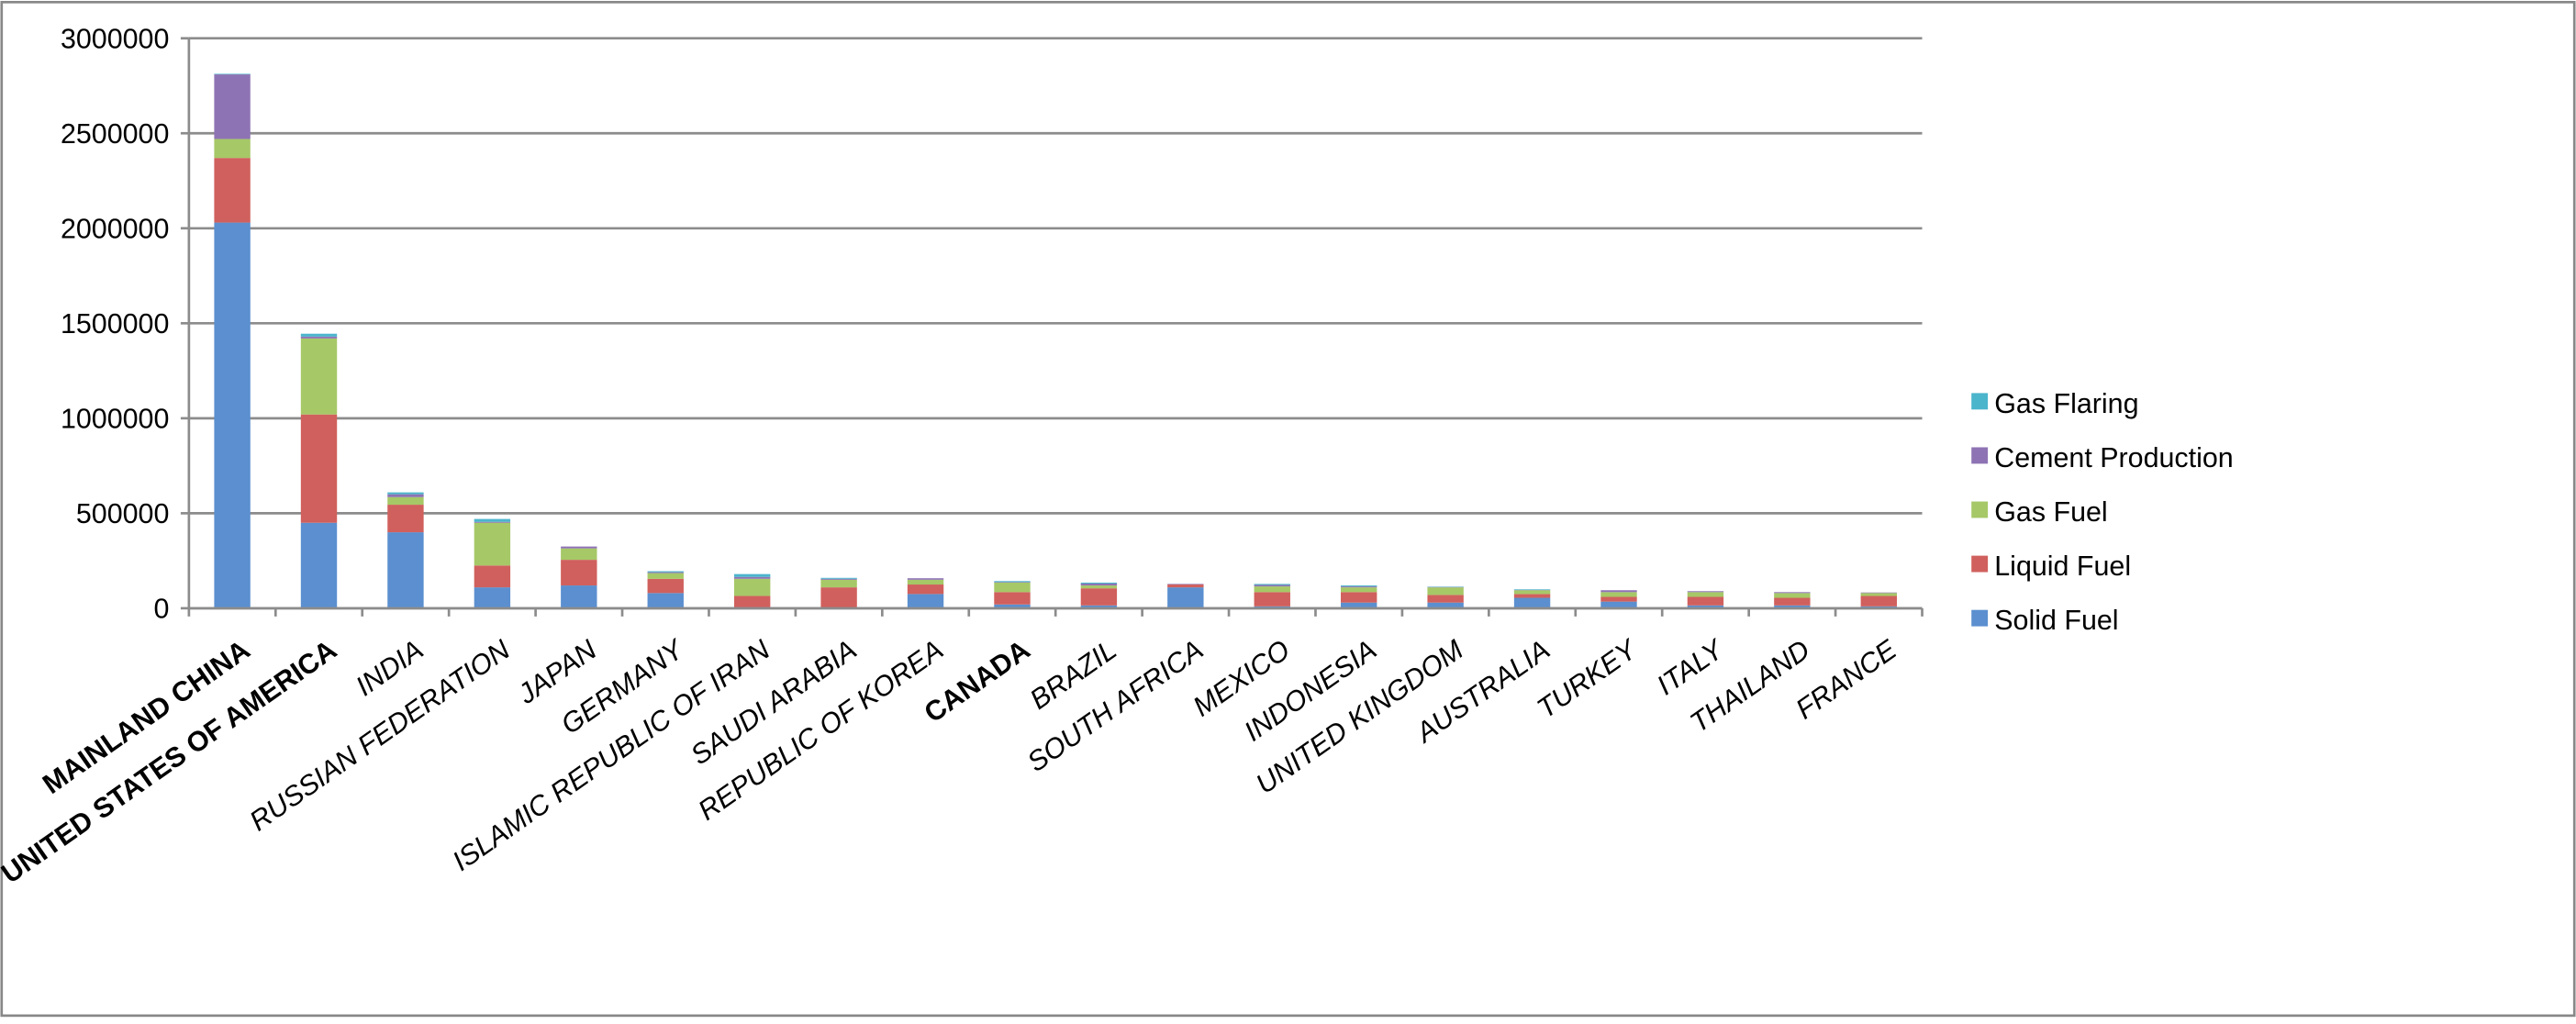 The height and width of the screenshot is (1024, 2576). What do you see at coordinates (115, 323) in the screenshot?
I see `y-tick-label: 1500000` at bounding box center [115, 323].